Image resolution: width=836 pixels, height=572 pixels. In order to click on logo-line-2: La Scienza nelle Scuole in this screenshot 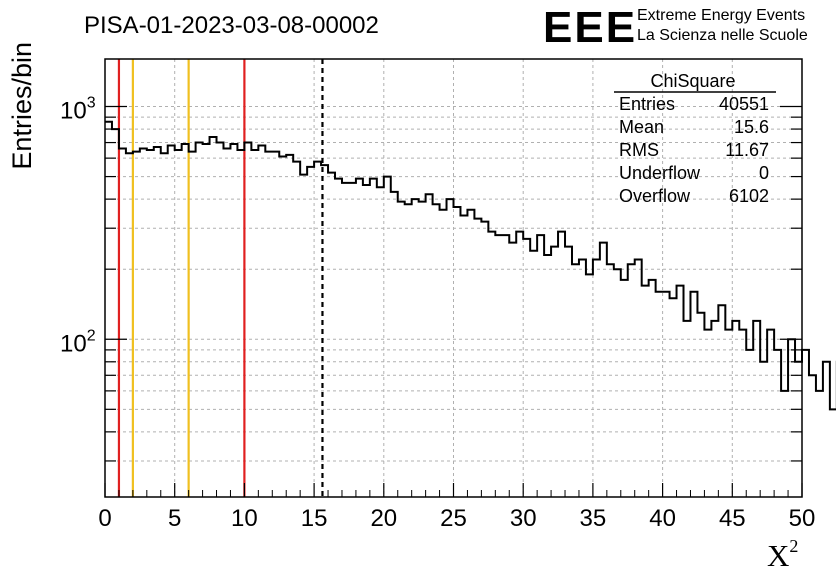, I will do `click(722, 35)`.